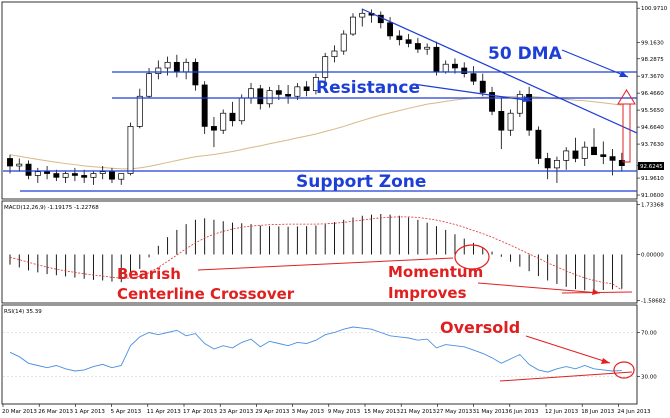 The image size is (670, 418). I want to click on rsi-tick-label: 70.00, so click(649, 334).